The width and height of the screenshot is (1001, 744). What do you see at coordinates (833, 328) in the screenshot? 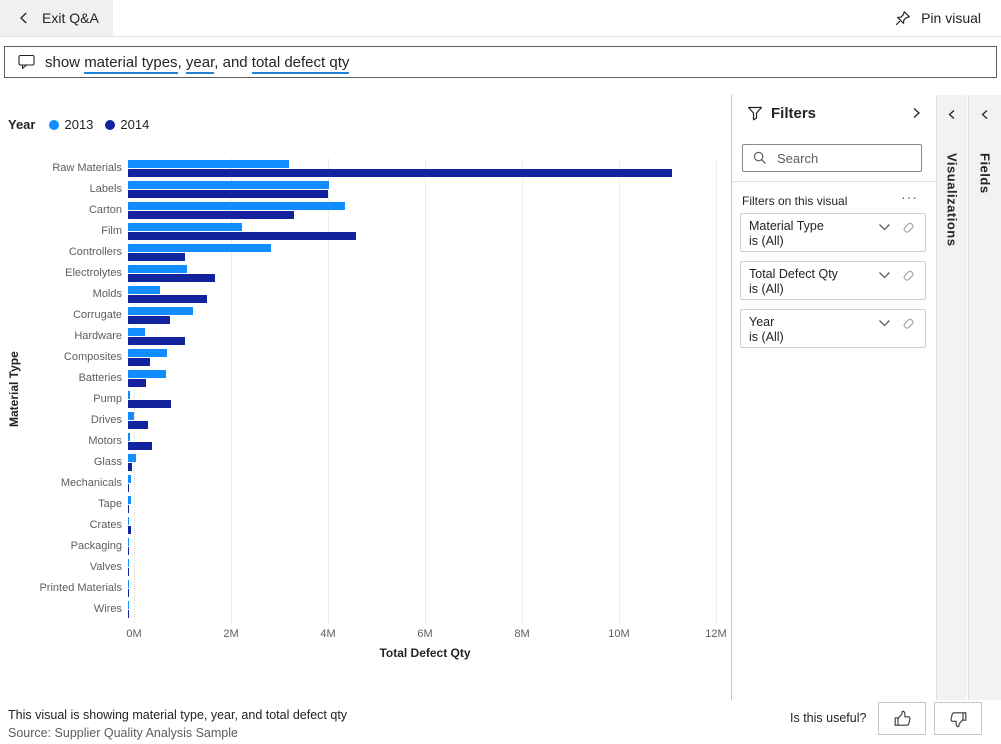
I see `filter-card-year: Year is (All)` at bounding box center [833, 328].